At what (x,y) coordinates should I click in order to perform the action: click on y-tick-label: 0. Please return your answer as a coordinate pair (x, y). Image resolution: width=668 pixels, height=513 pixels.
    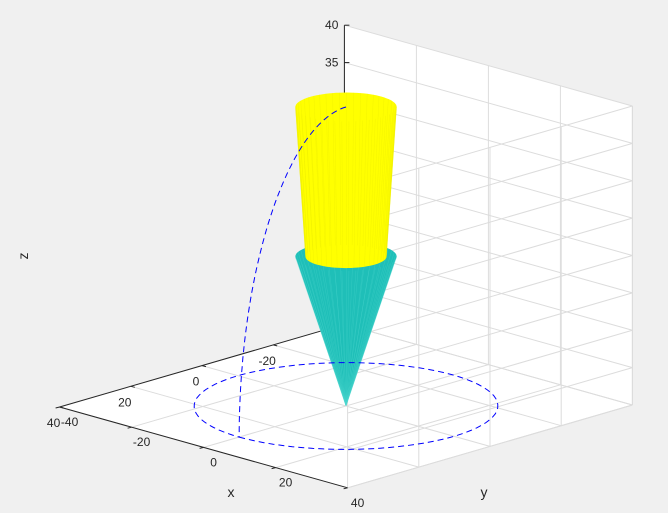
    Looking at the image, I should click on (213, 462).